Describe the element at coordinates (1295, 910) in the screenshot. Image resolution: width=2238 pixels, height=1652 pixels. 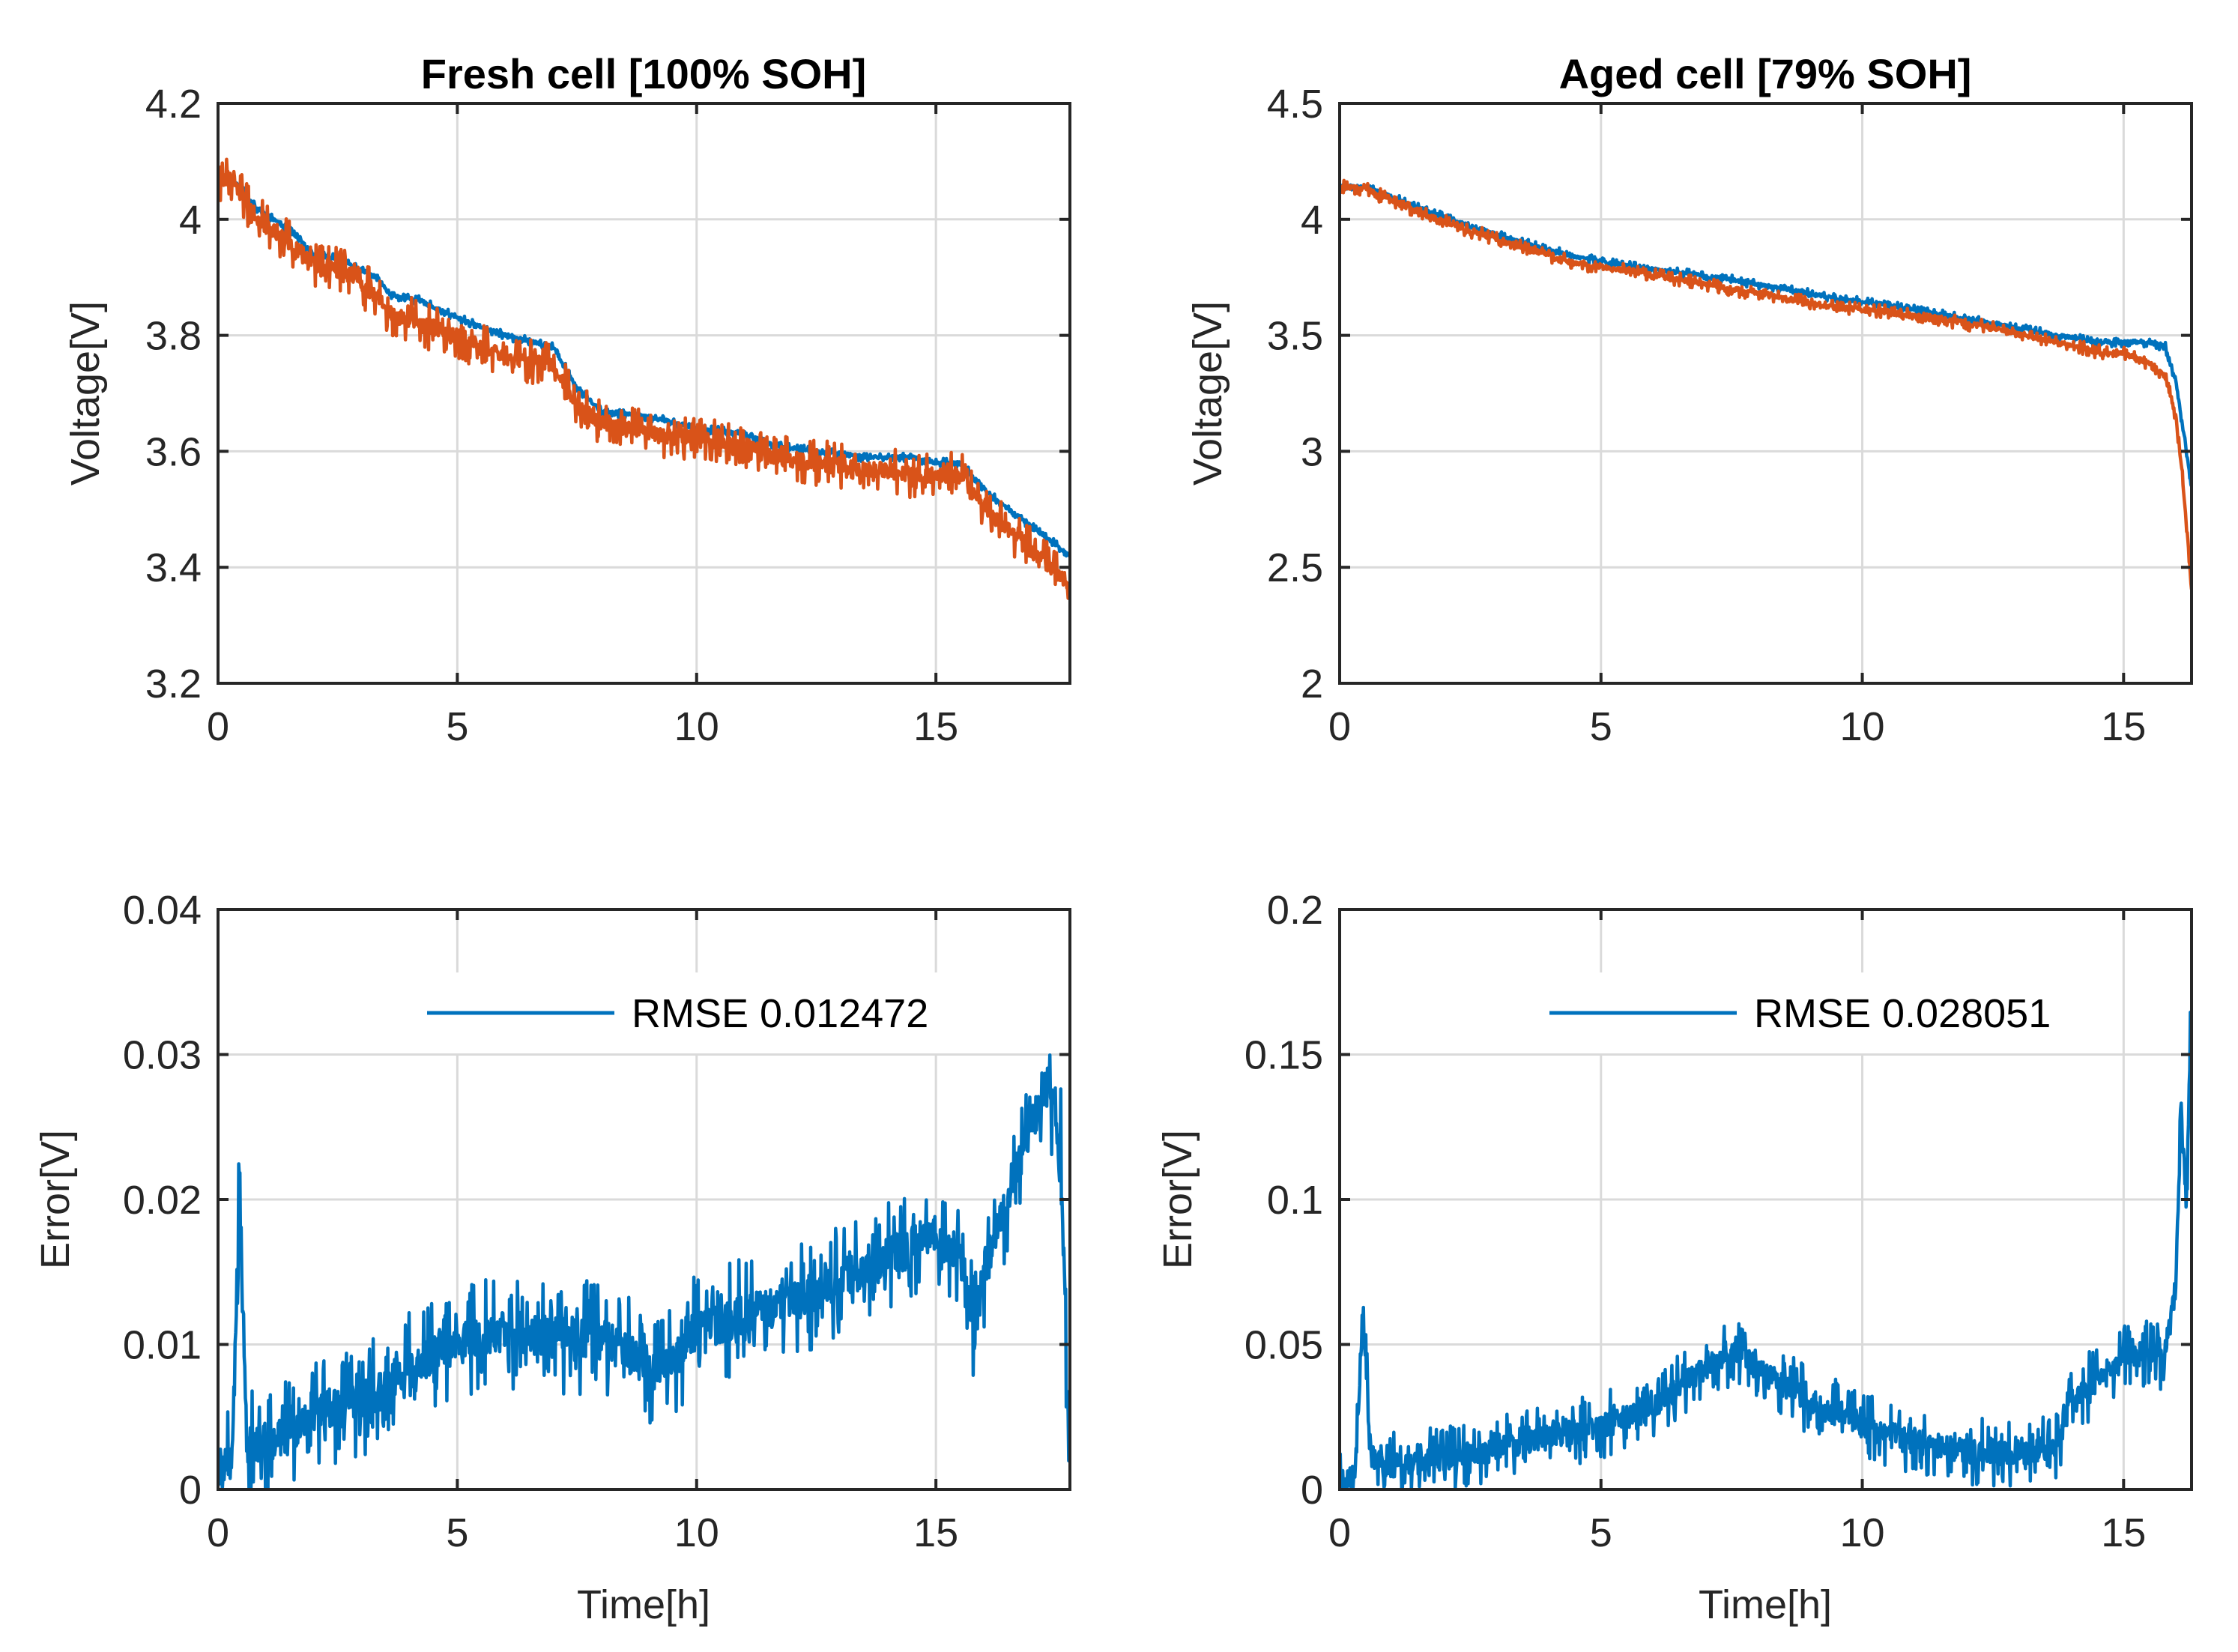
I see `y-tick-label: 0.2` at that location.